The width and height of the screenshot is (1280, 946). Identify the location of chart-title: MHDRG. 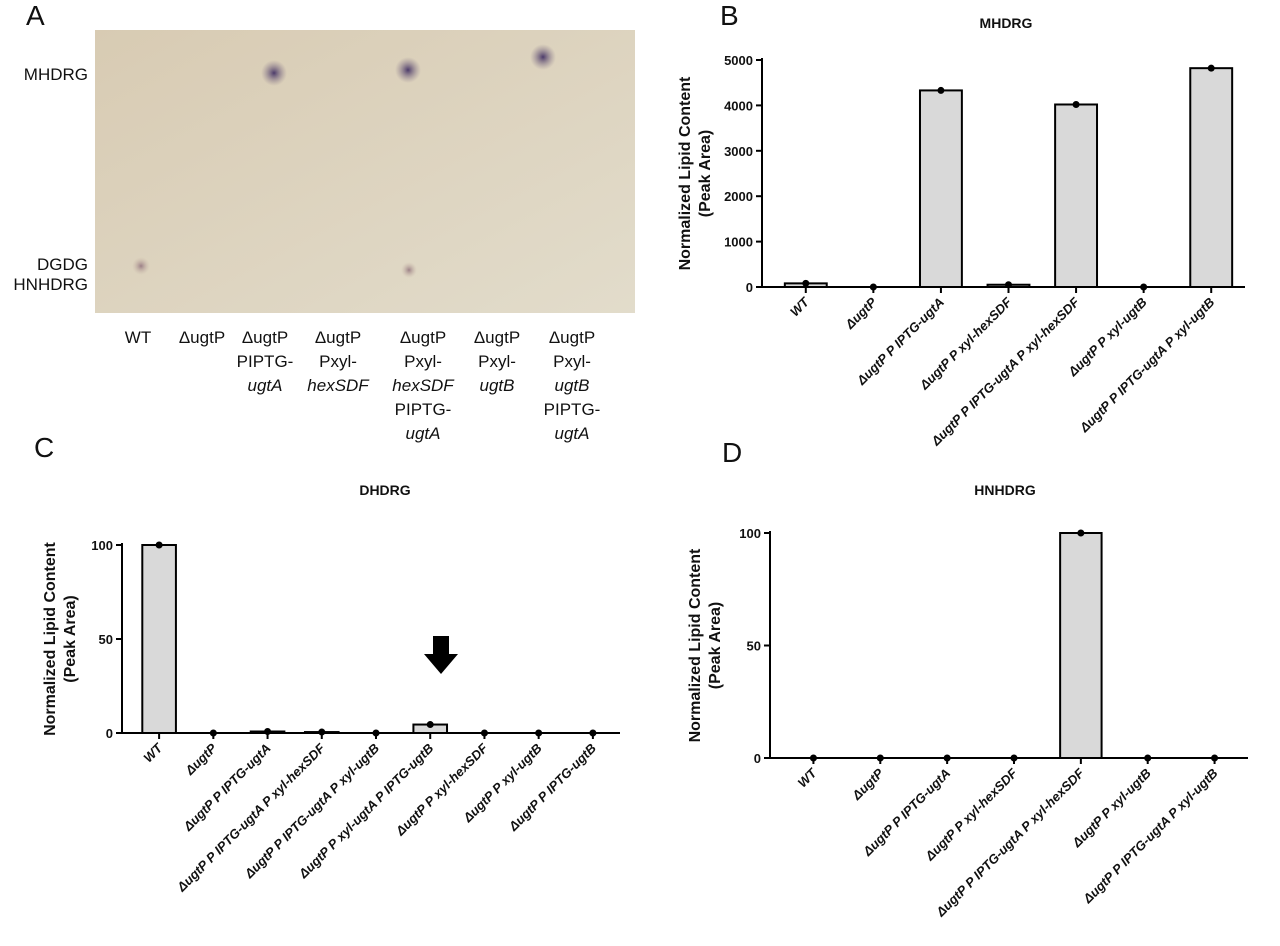
(1006, 23).